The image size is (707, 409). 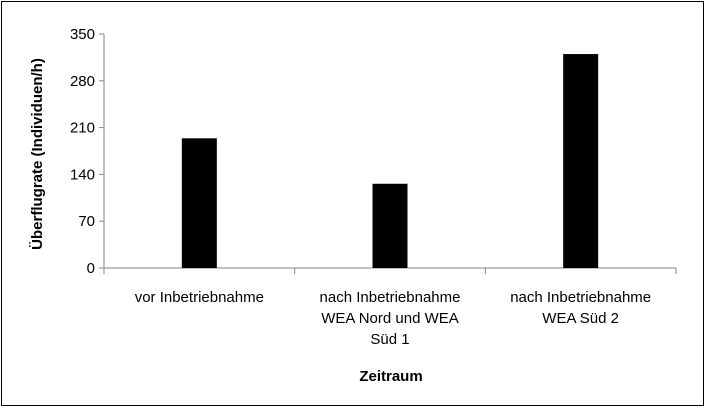 What do you see at coordinates (389, 339) in the screenshot?
I see `x-category-label-line: Süd 1` at bounding box center [389, 339].